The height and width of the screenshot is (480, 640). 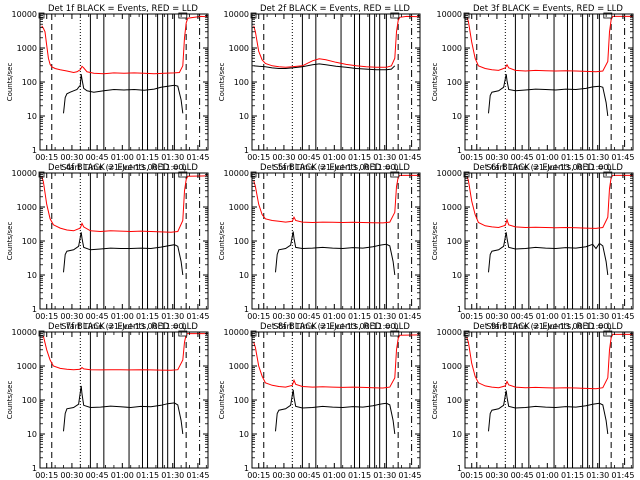 I want to click on panel-title: Det 9f BLACK = Events, RED = LLD, so click(x=548, y=327).